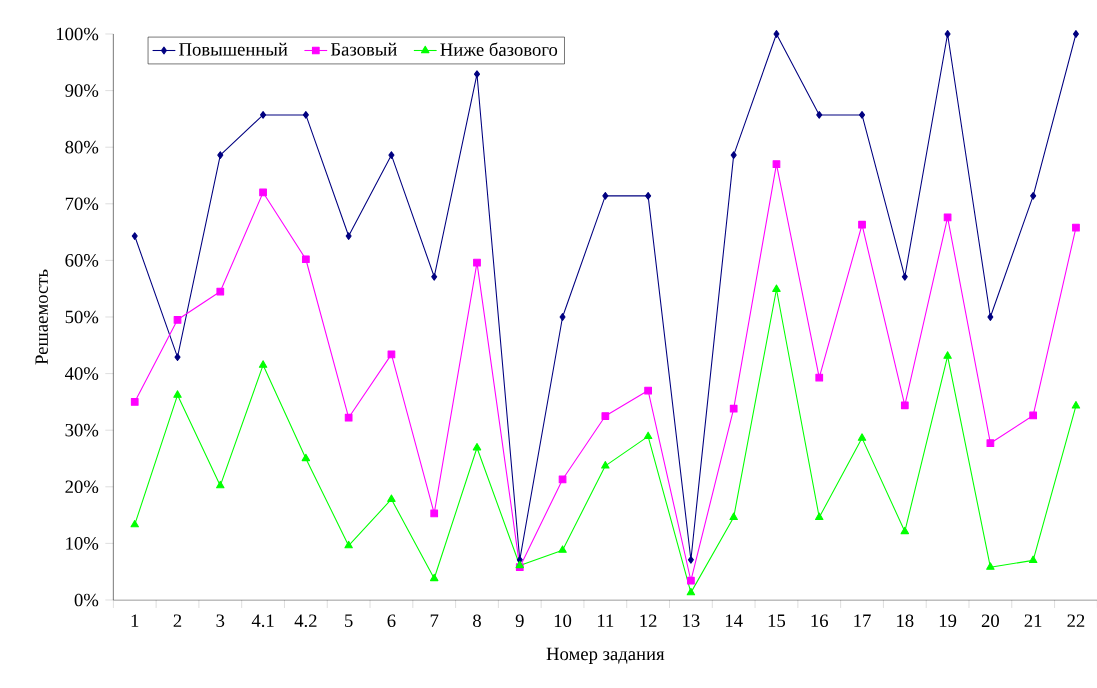 The image size is (1097, 688). Describe the element at coordinates (519, 621) in the screenshot. I see `x-tick-label: 9` at that location.